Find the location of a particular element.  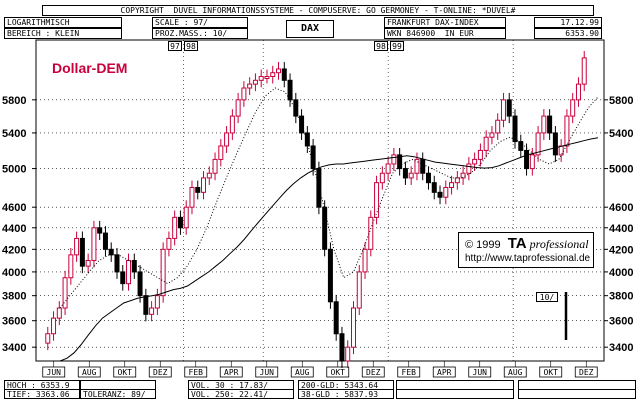

footer-38gld: 38-GLD : 5837.93 is located at coordinates (346, 394).